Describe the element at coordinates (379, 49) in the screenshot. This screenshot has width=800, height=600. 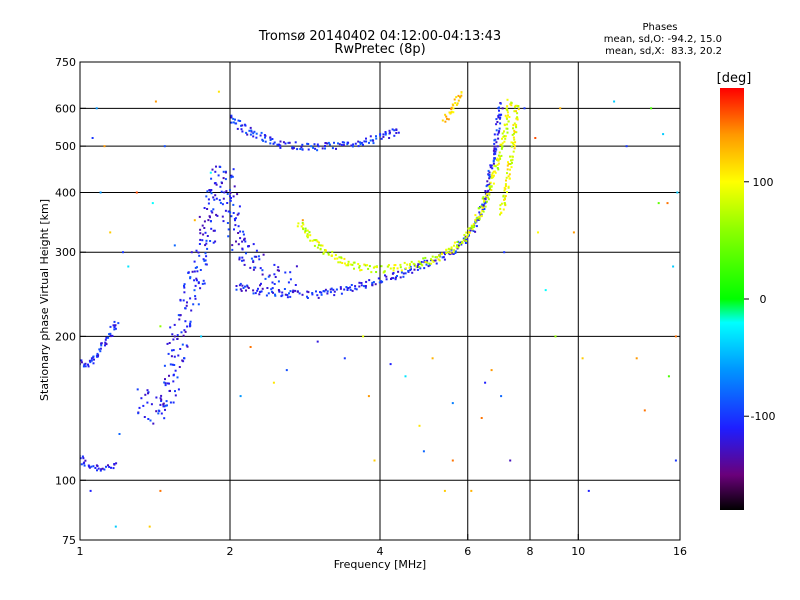
I see `chart-title-line2: RwPretec (8p)` at that location.